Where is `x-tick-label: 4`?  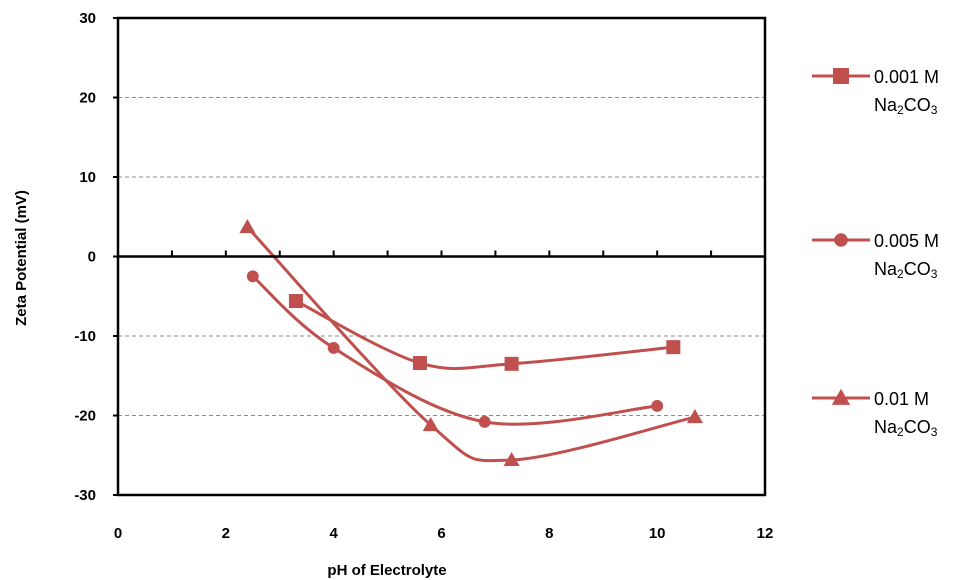
x-tick-label: 4 is located at coordinates (333, 533).